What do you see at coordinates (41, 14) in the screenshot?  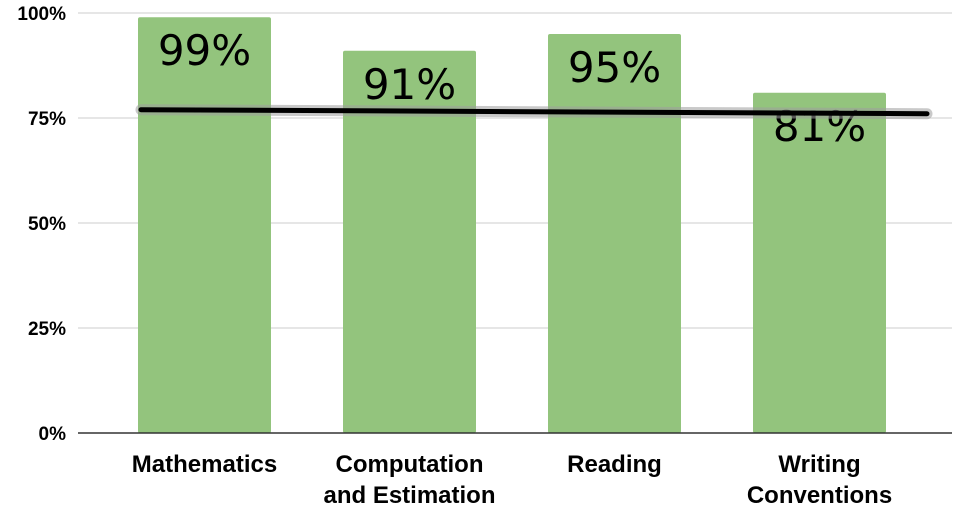 I see `y-tick-label: 100%` at bounding box center [41, 14].